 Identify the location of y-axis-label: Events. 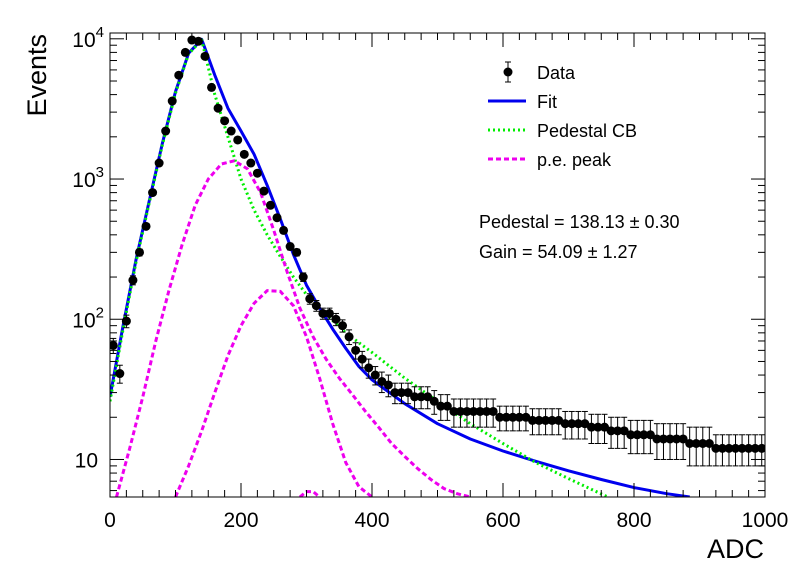
(37, 75).